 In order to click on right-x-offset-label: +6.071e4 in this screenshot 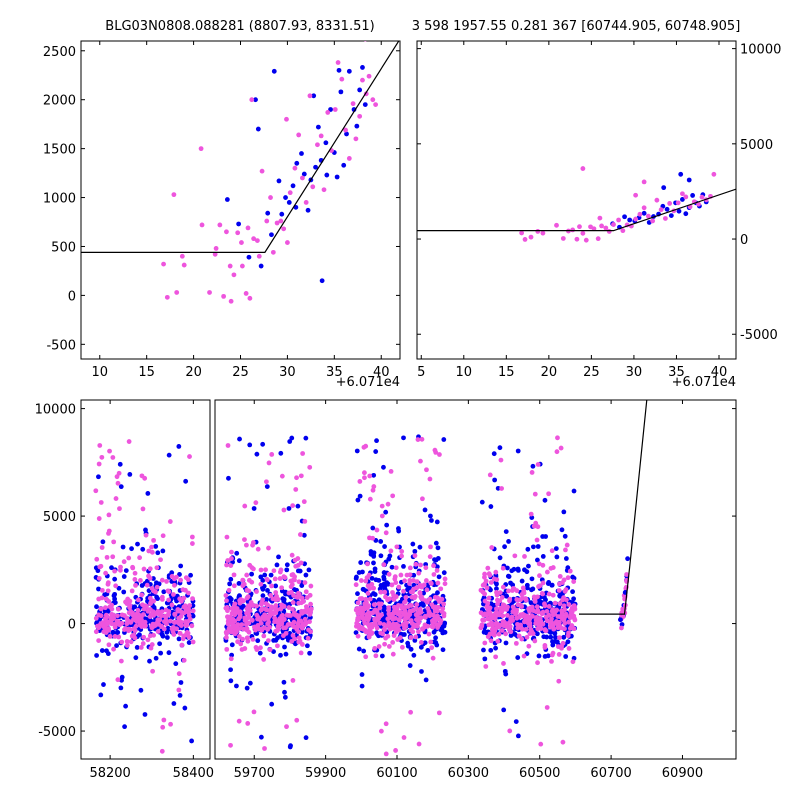, I will do `click(704, 382)`.